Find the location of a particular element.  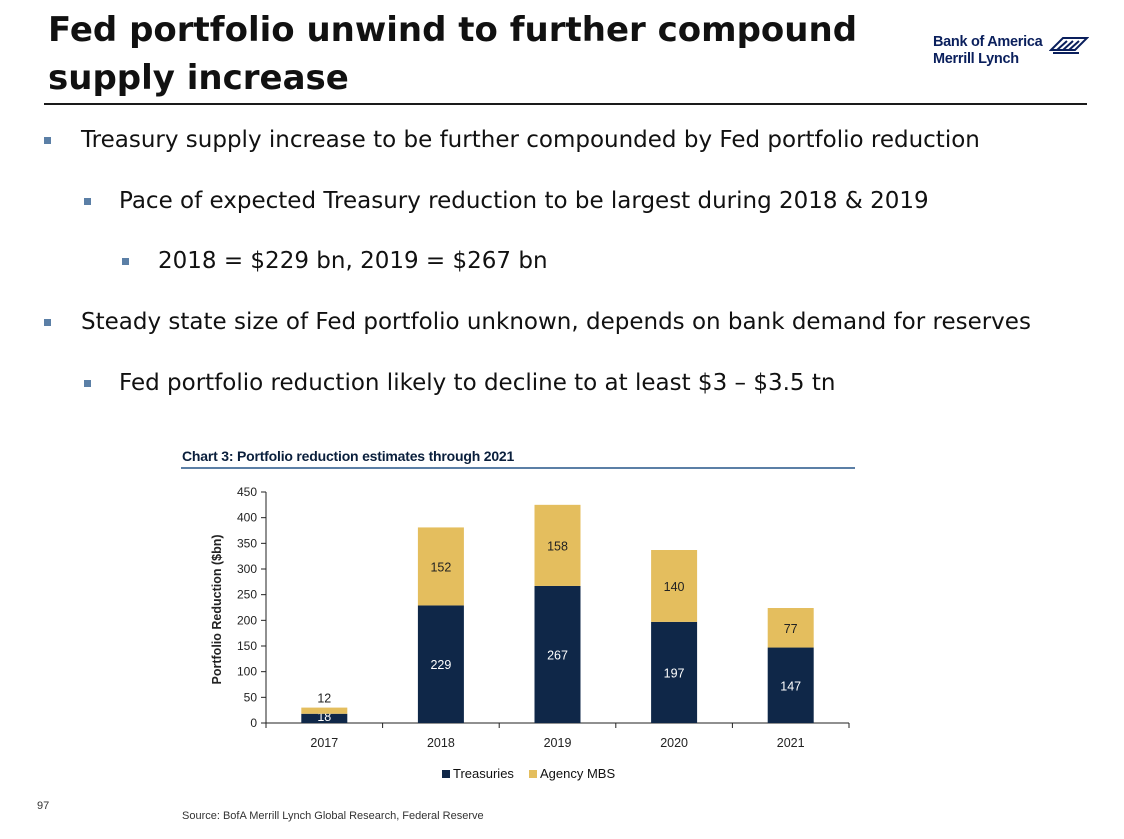

brand-logo-text: Bank of America Merrill Lynch is located at coordinates (988, 51).